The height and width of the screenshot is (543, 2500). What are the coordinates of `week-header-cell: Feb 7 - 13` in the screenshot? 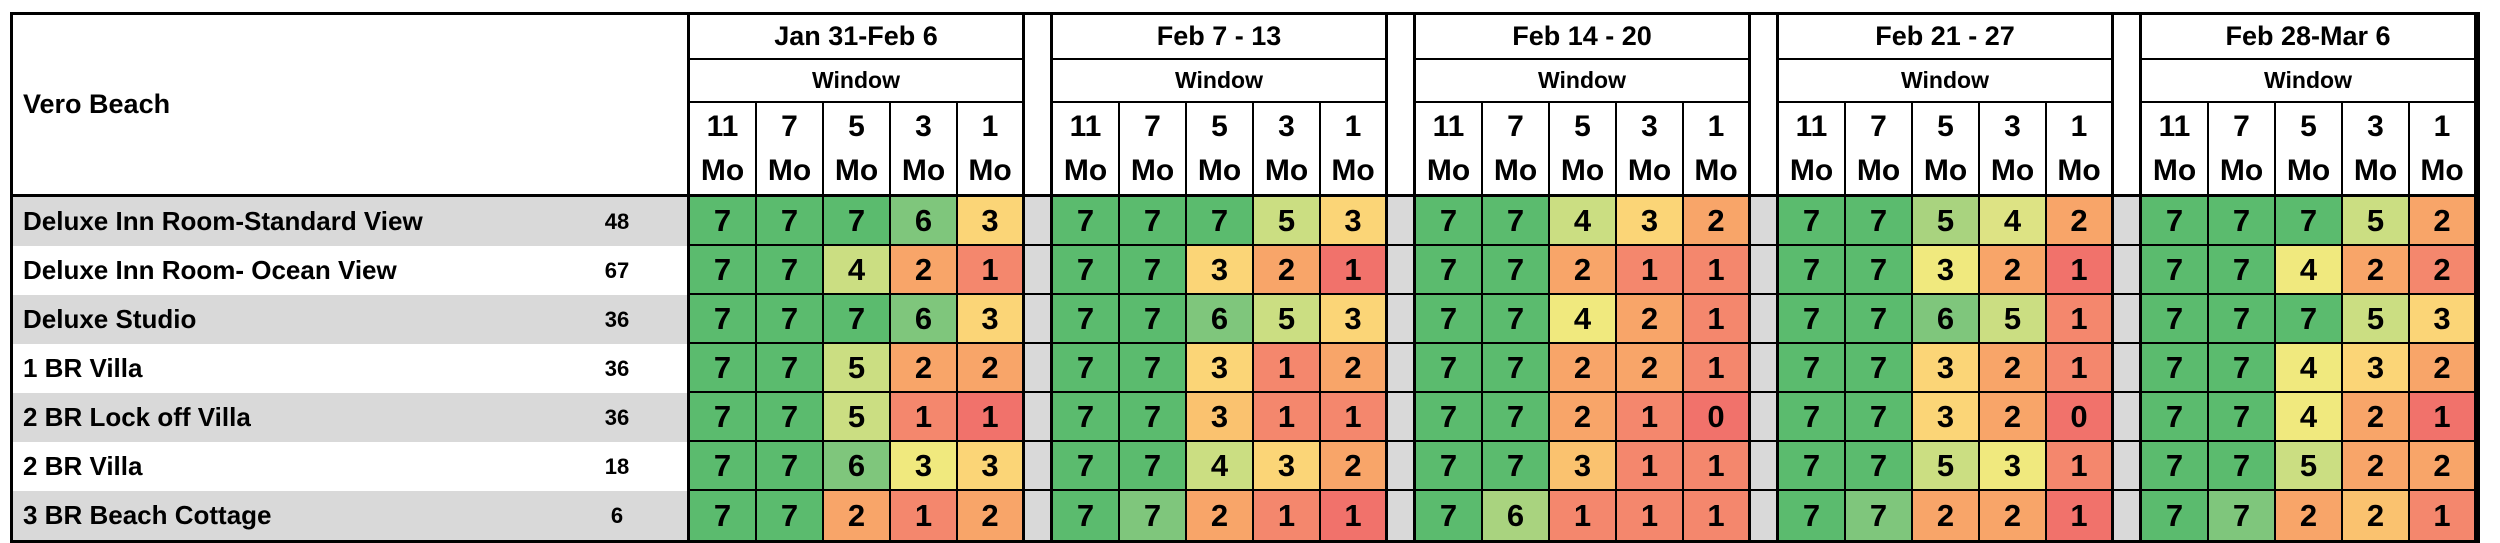 It's located at (1220, 37).